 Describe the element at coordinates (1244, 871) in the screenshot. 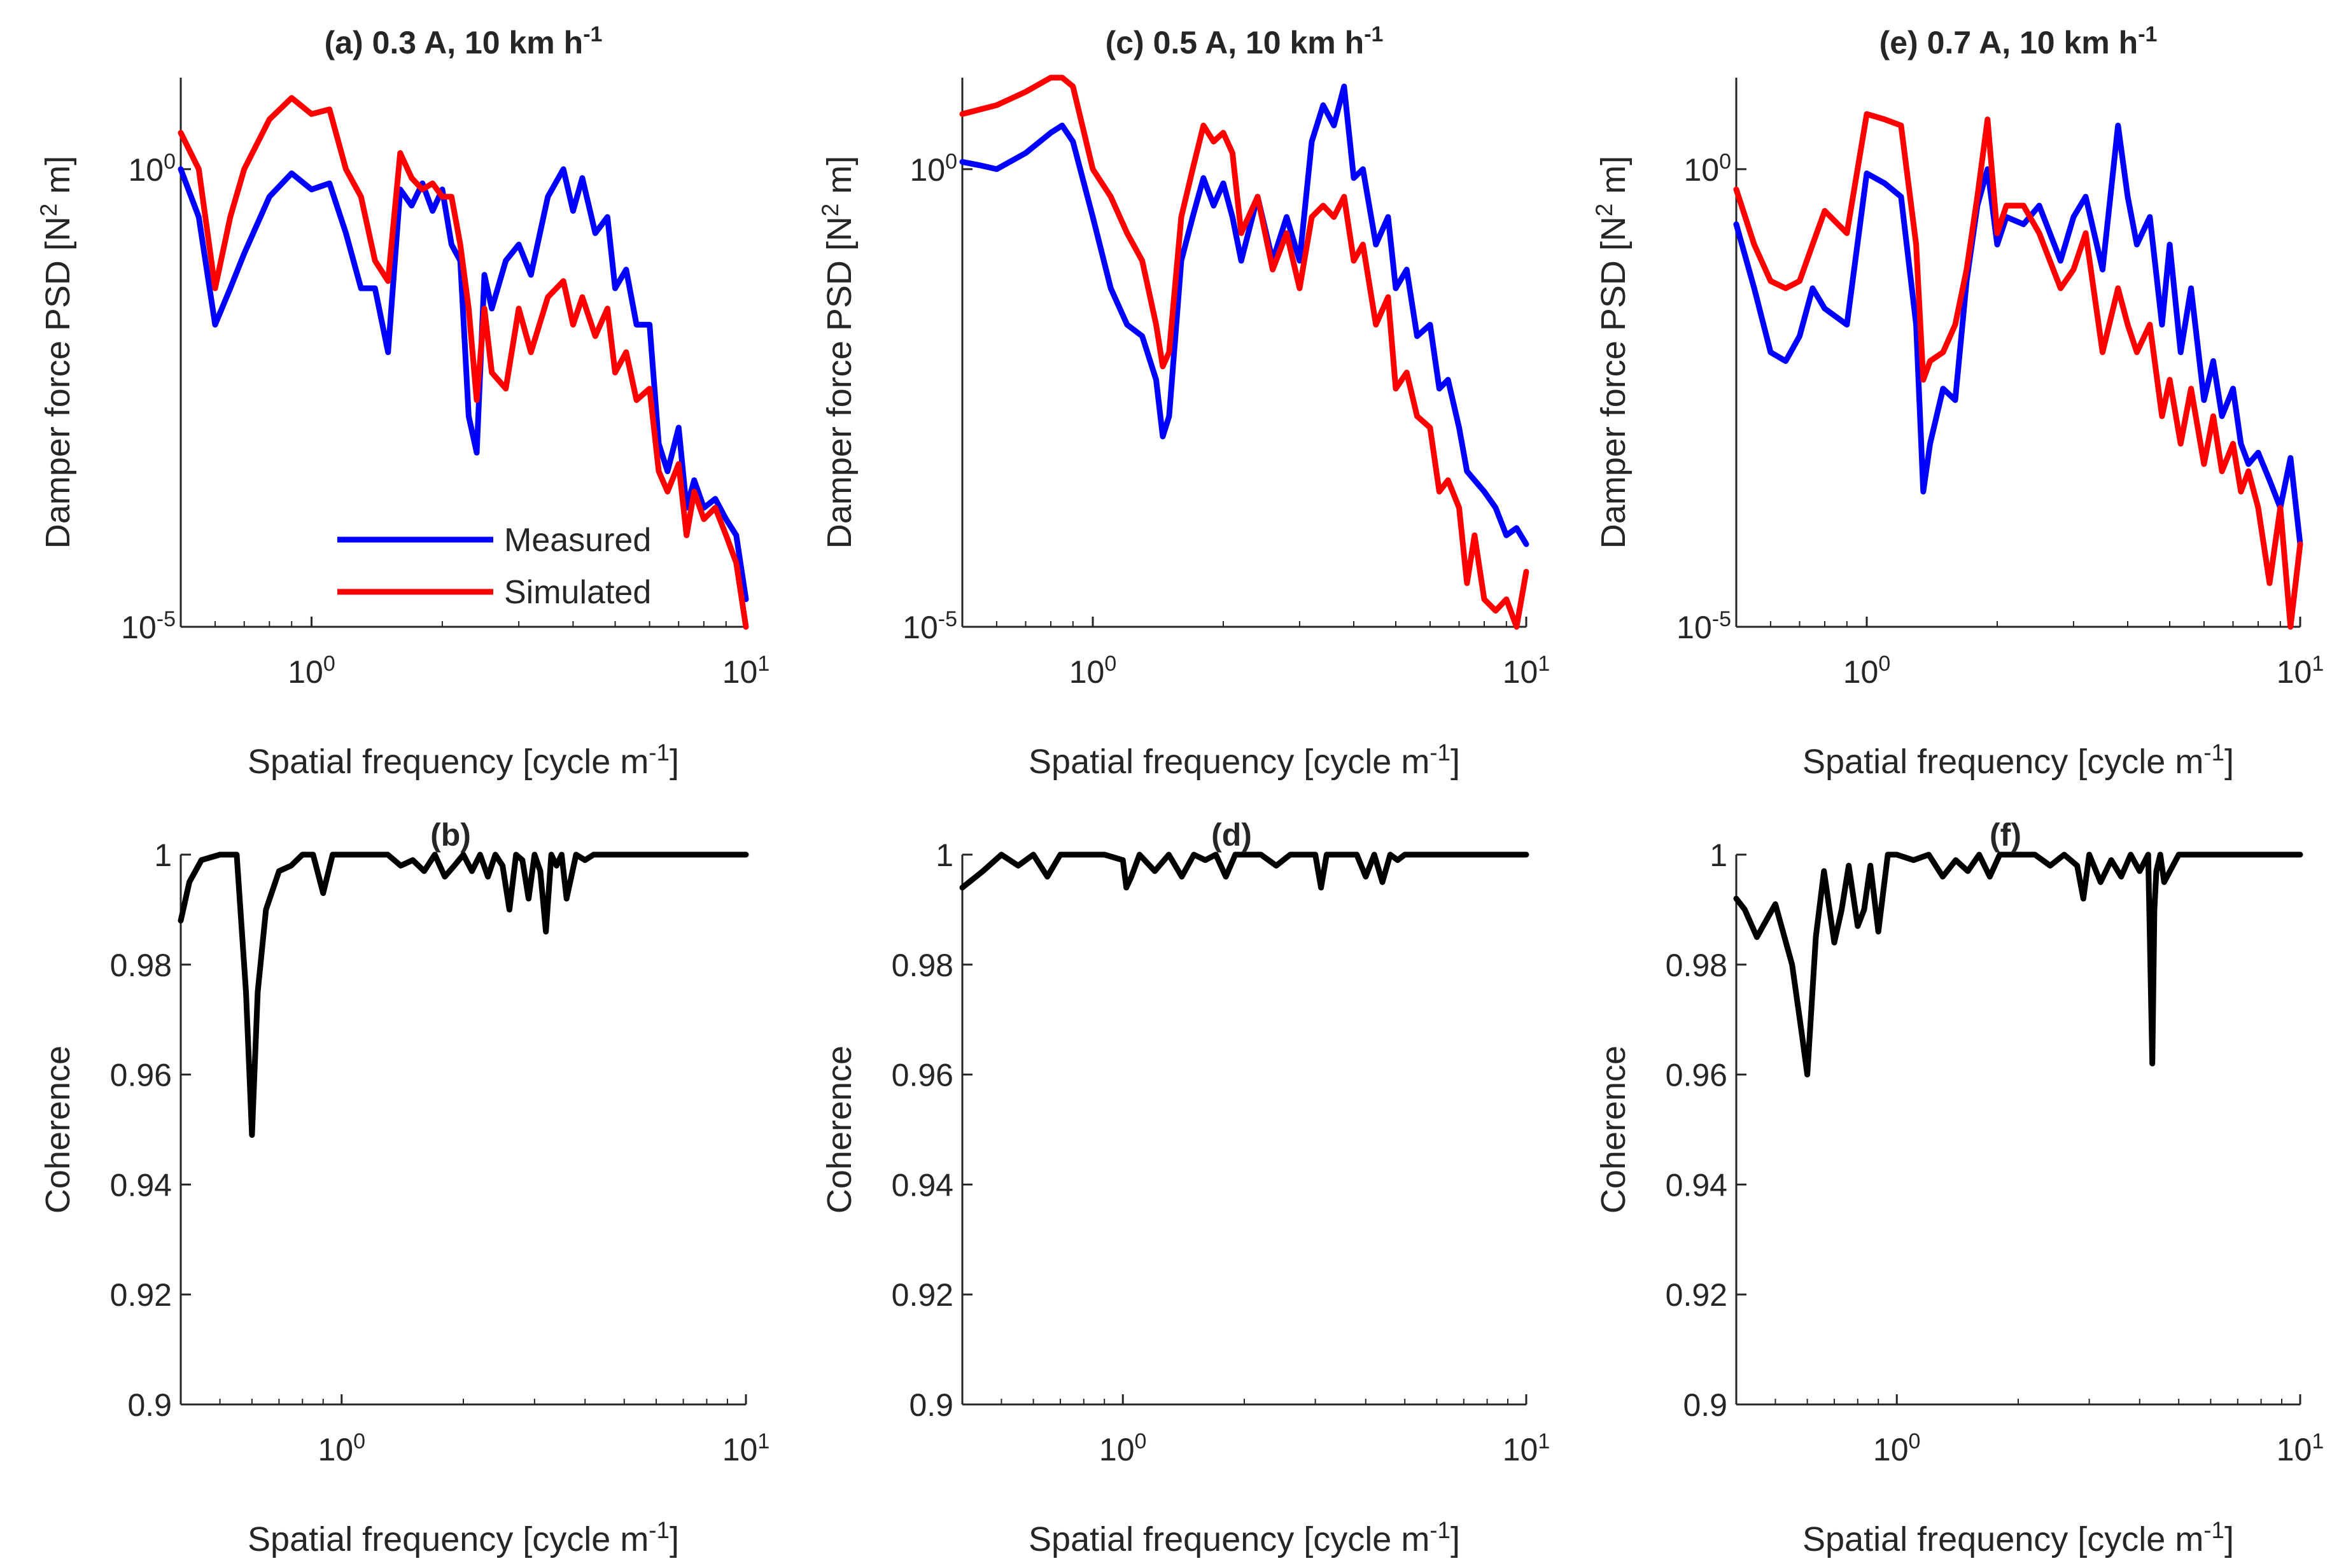

I see `series-coherence-d` at that location.